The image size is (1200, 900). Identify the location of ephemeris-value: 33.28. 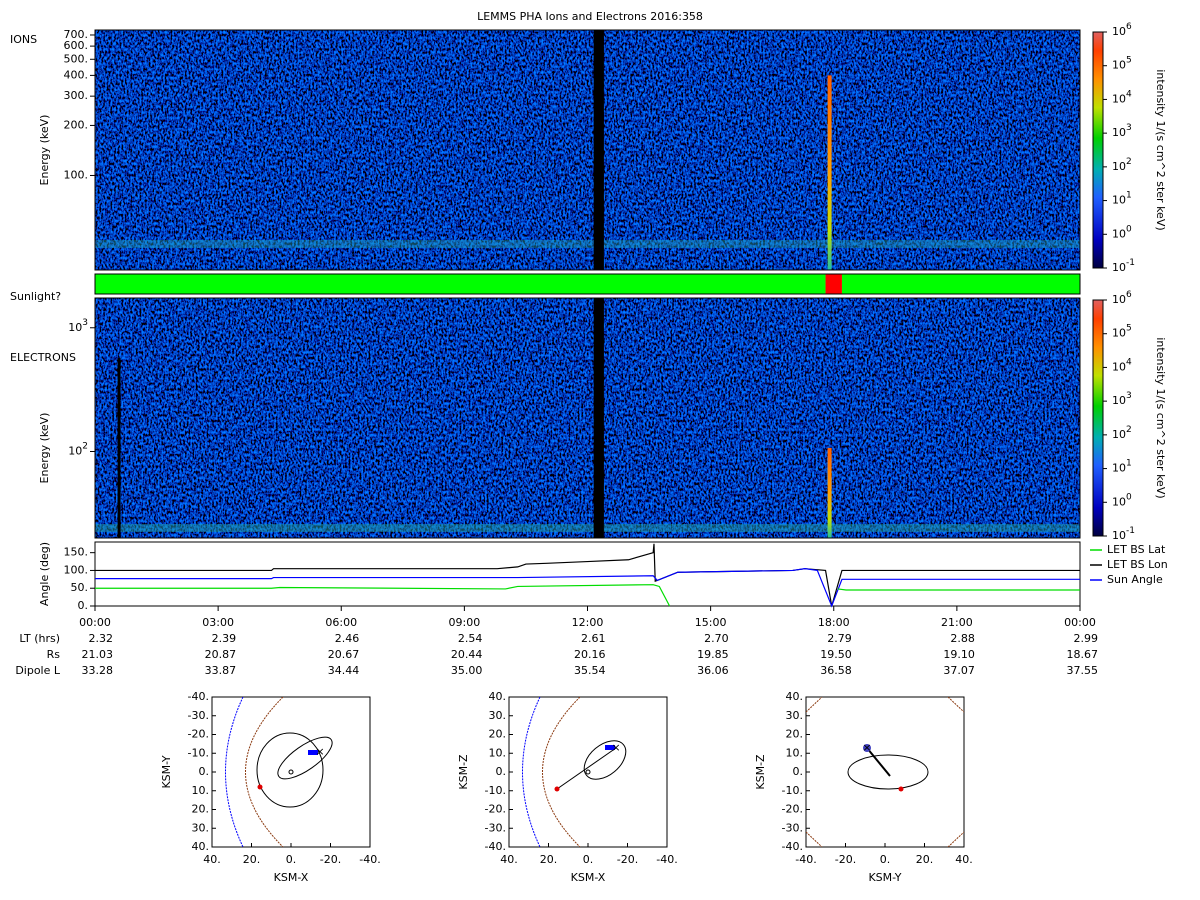
(98, 670).